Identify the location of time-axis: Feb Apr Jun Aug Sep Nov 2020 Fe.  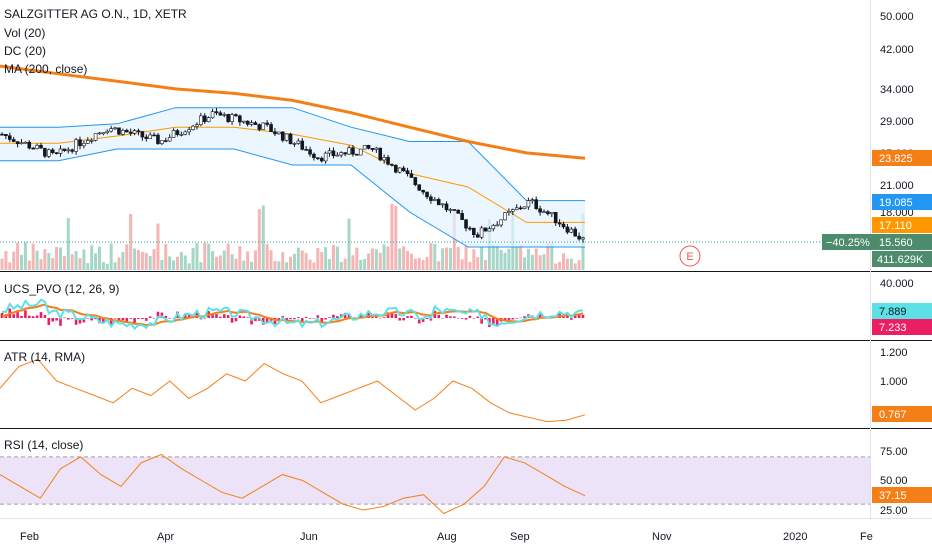
(446, 537).